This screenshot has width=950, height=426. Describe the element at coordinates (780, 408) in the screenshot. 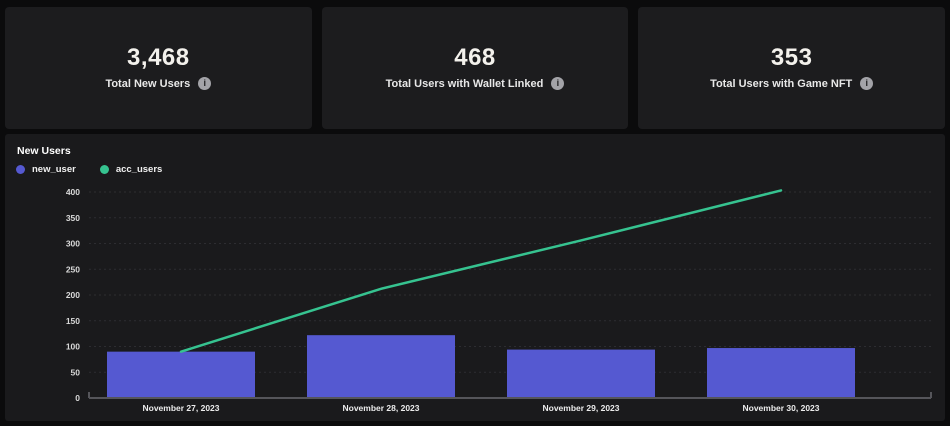

I see `x-axis-label: November 30, 2023` at that location.